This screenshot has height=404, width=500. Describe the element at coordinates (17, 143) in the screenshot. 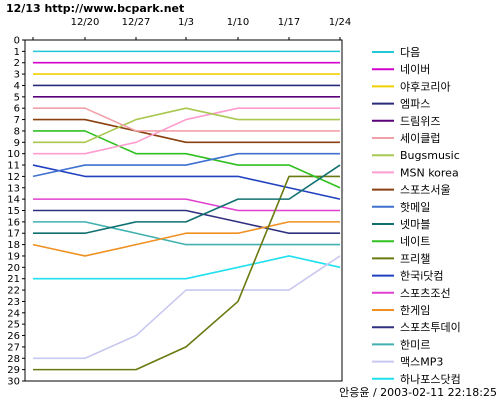

I see `y-tick-label: 9` at that location.